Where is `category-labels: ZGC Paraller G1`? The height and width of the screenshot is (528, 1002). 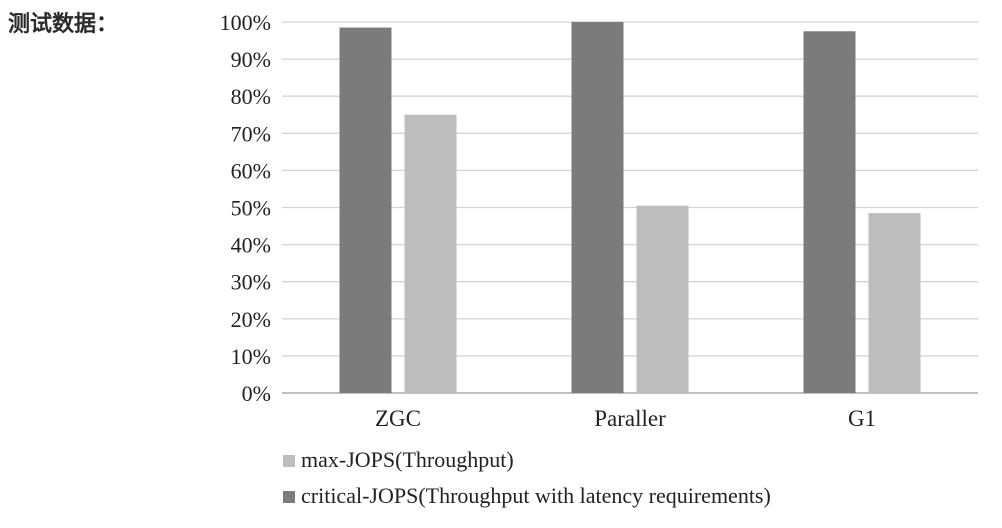
category-labels: ZGC Paraller G1 is located at coordinates (625, 418).